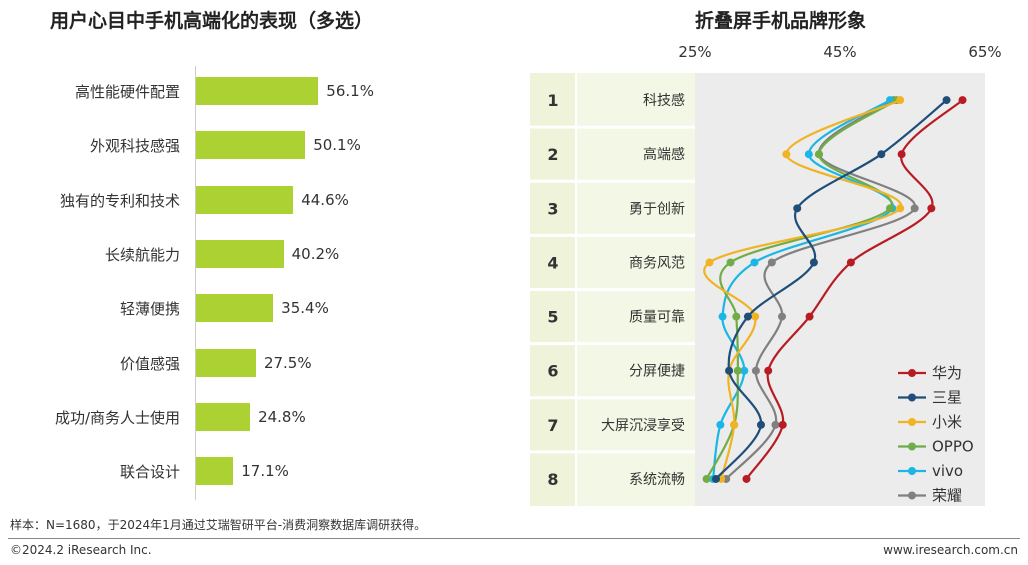 The width and height of the screenshot is (1028, 565). I want to click on bar-value-label: 35.4%, so click(305, 308).